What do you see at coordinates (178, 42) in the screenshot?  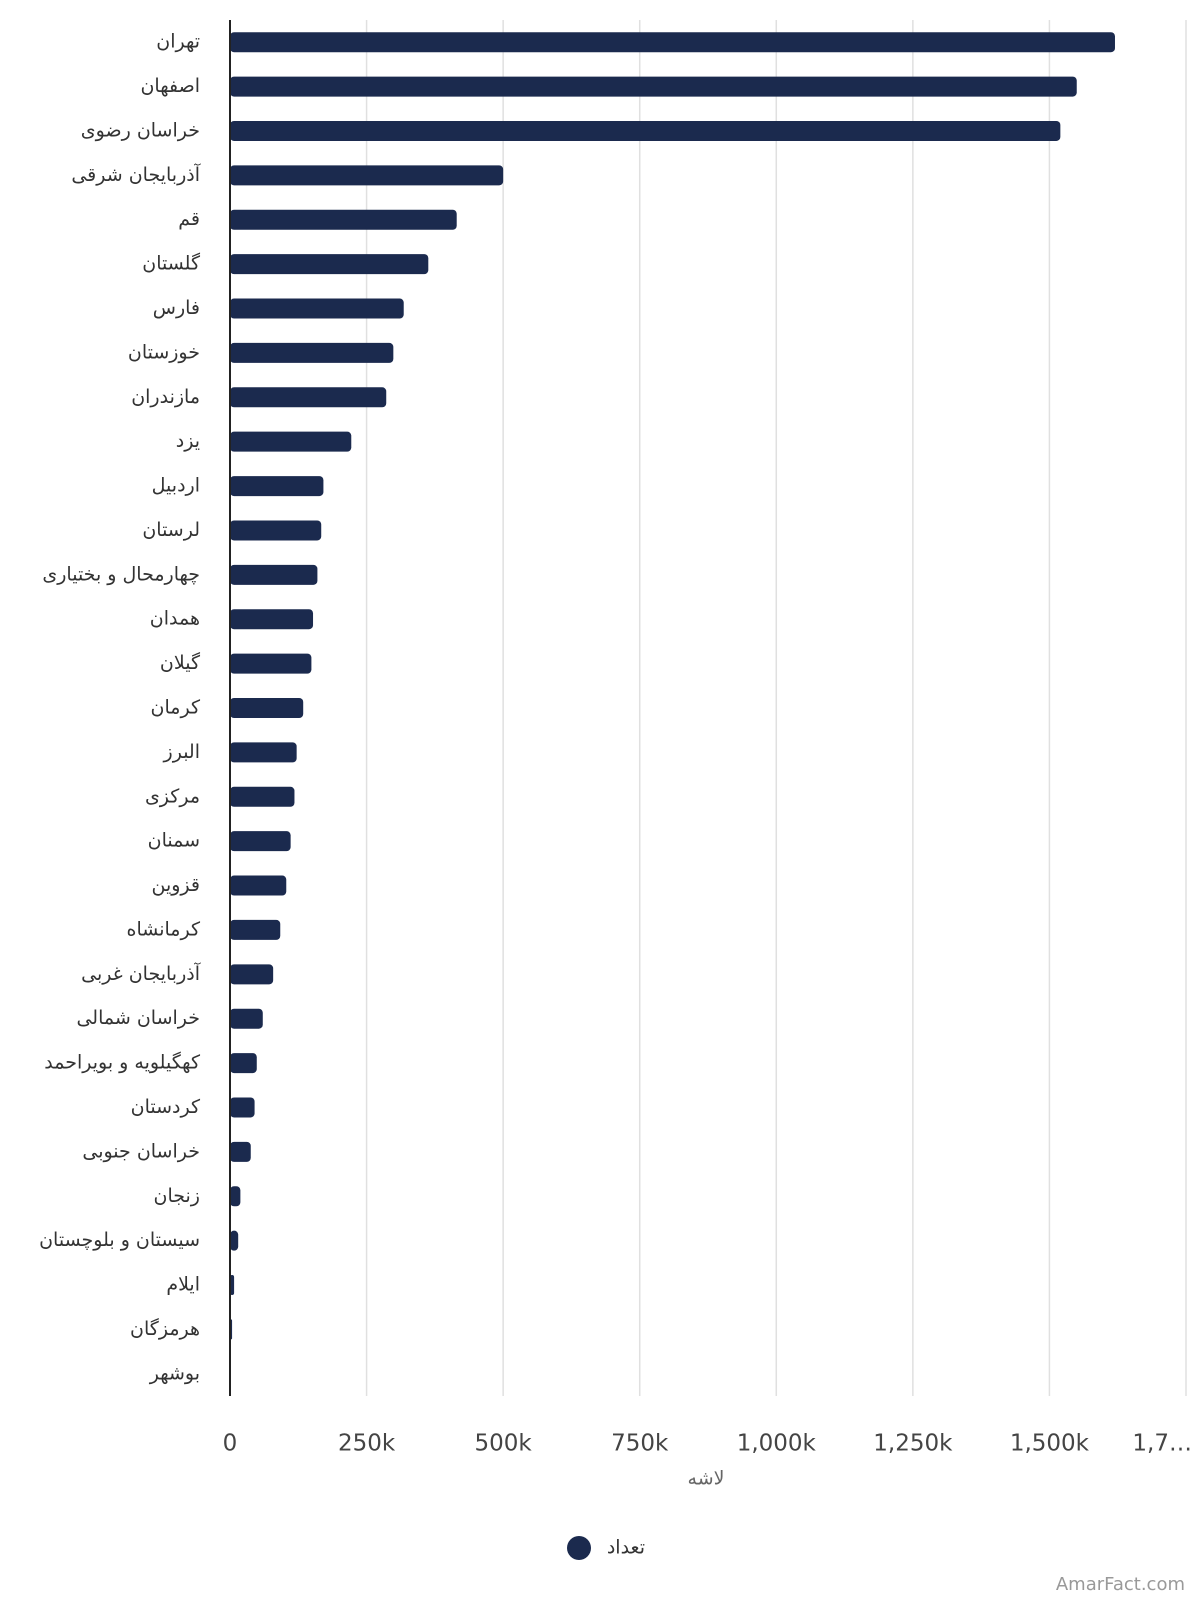 I see `y-tick-label: تهران` at bounding box center [178, 42].